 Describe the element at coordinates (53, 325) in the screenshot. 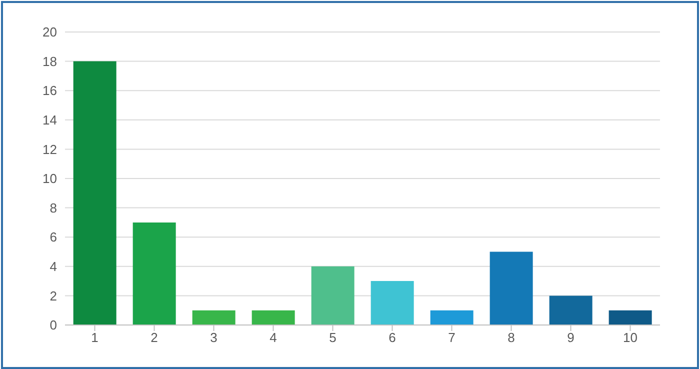

I see `y-tick-label: 0` at that location.